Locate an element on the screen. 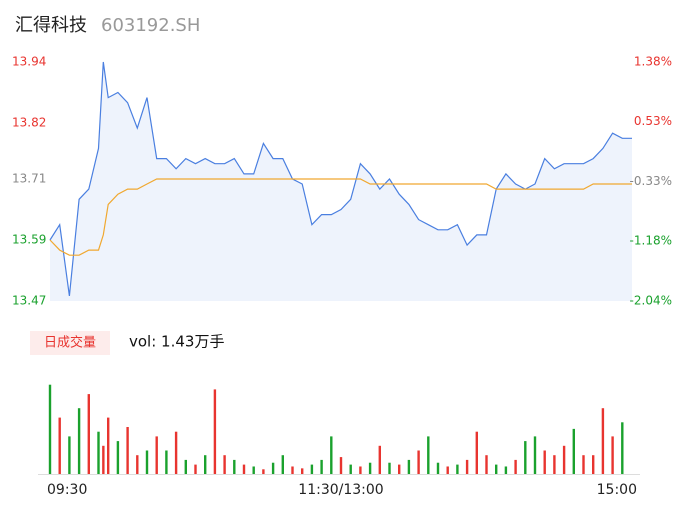  y2-tick-label: -1.18% is located at coordinates (651, 240).